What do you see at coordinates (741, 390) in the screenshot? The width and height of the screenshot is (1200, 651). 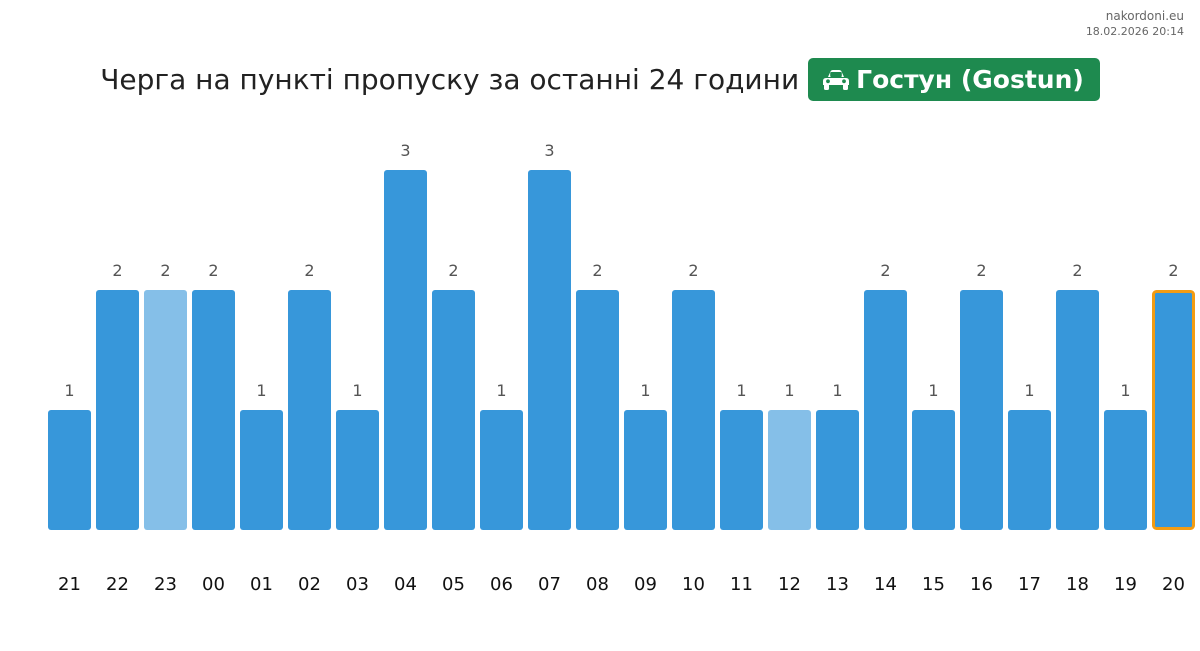 I see `value-label-11: 1` at bounding box center [741, 390].